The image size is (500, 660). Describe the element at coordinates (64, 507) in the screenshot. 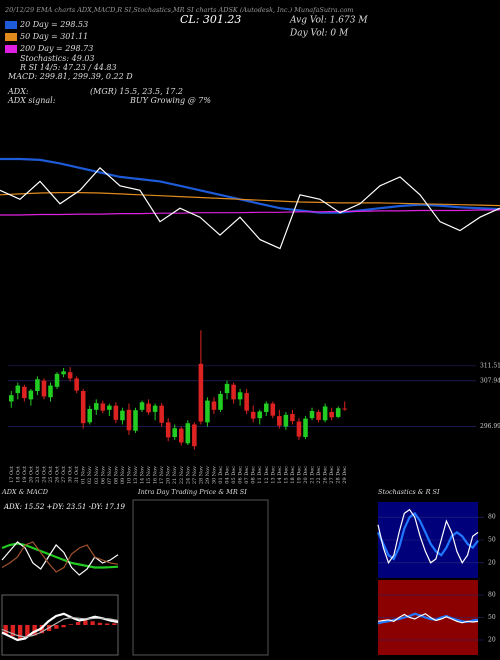

I see `panel-subtitle: ADX: 15.52 +DY: 23.51 -DY: 17.19` at that location.